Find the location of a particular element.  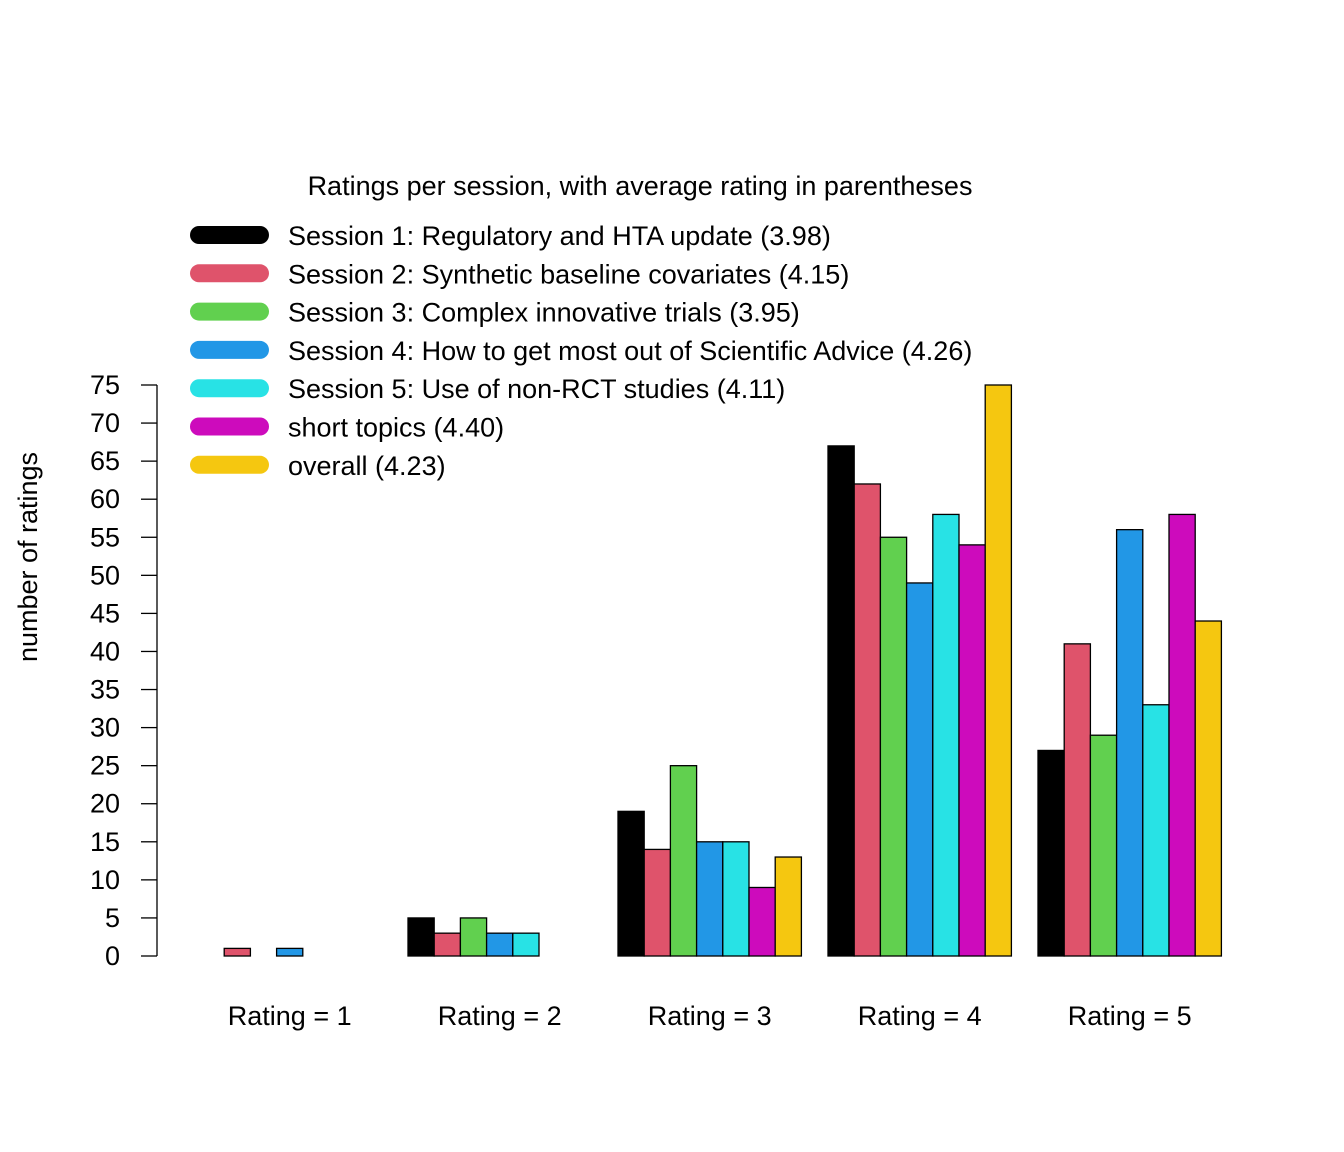

x-tick-label: Rating = 5 is located at coordinates (1130, 1016).